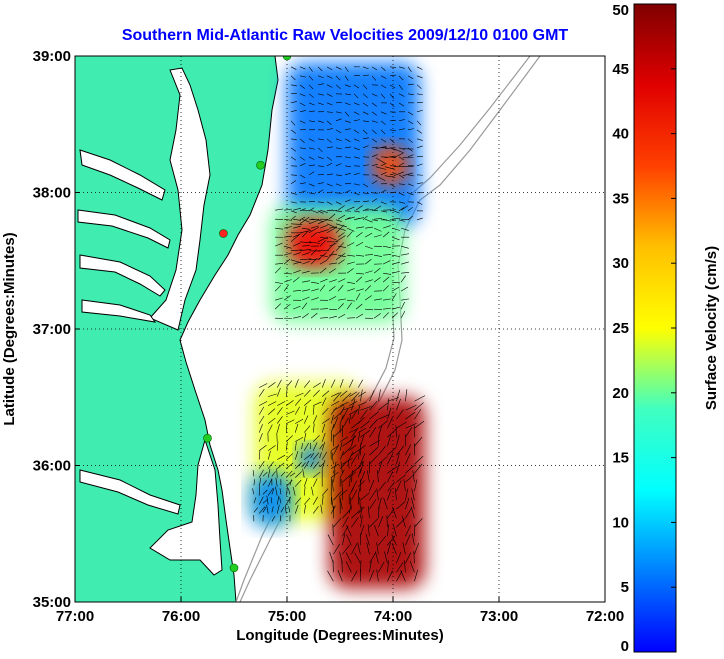  I want to click on x-tick-label: 77:00, so click(75, 616).